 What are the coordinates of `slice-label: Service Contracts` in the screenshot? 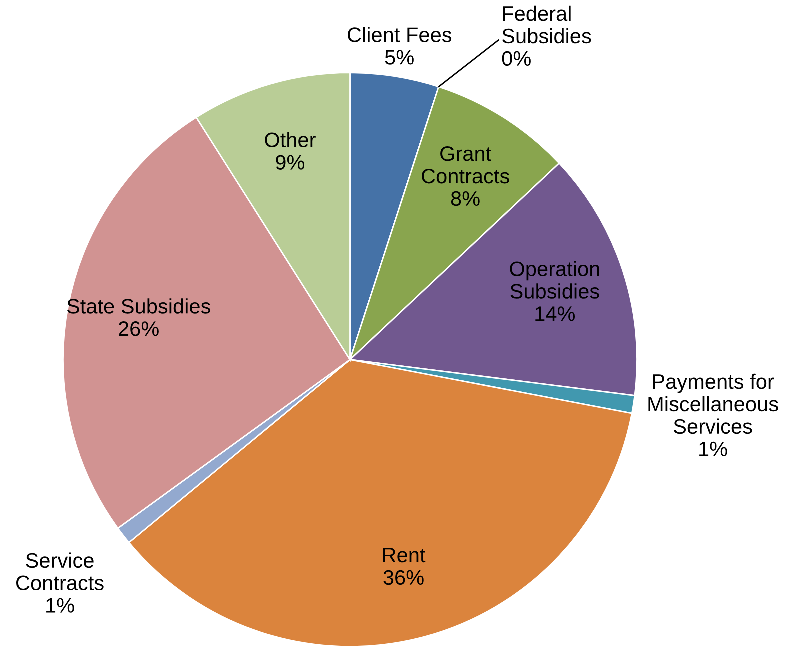 It's located at (60, 571).